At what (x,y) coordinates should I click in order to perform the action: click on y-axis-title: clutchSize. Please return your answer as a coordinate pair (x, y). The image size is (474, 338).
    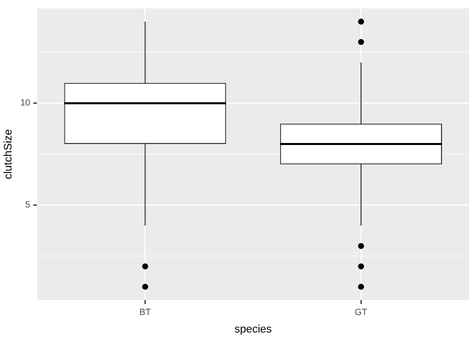
    Looking at the image, I should click on (8, 154).